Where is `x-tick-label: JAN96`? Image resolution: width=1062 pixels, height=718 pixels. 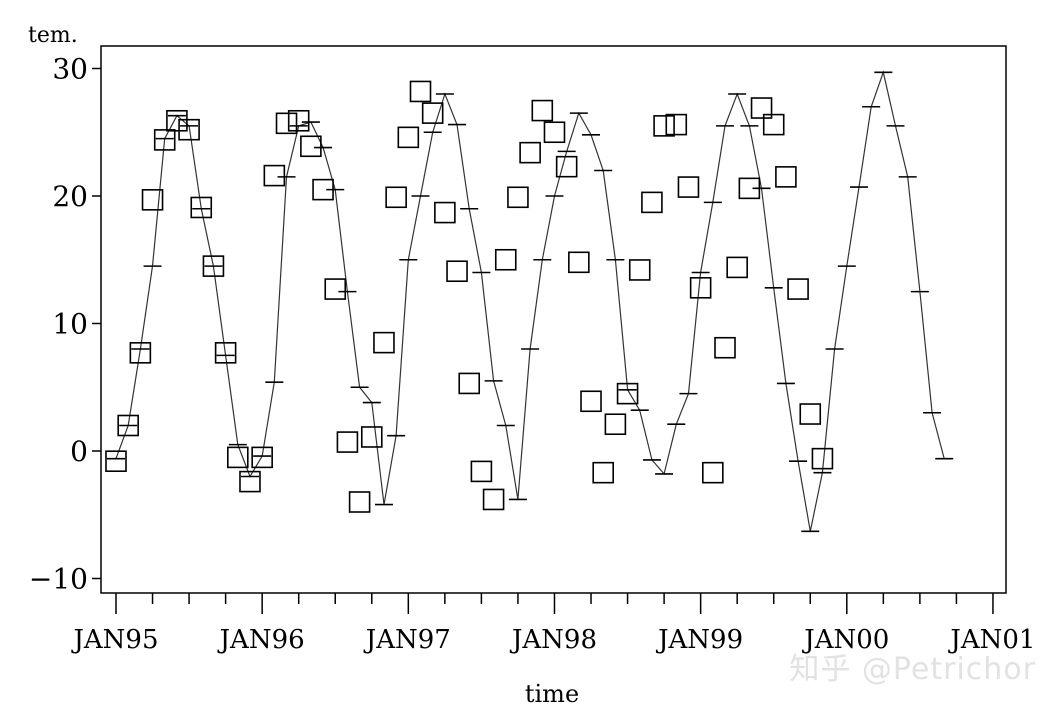
x-tick-label: JAN96 is located at coordinates (261, 640).